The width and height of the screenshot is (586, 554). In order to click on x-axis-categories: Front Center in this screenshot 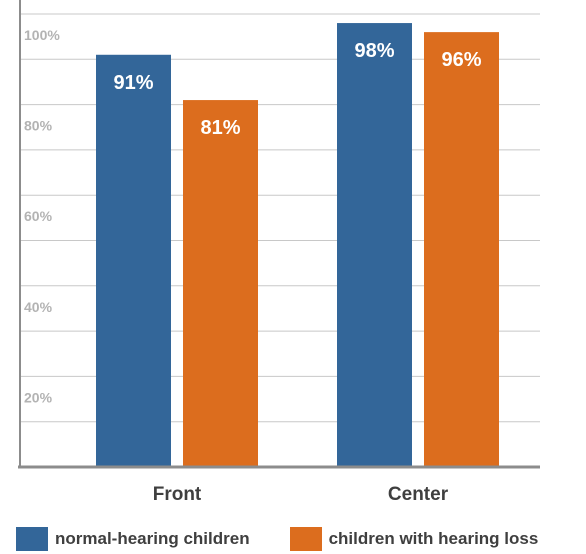, I will do `click(301, 494)`.